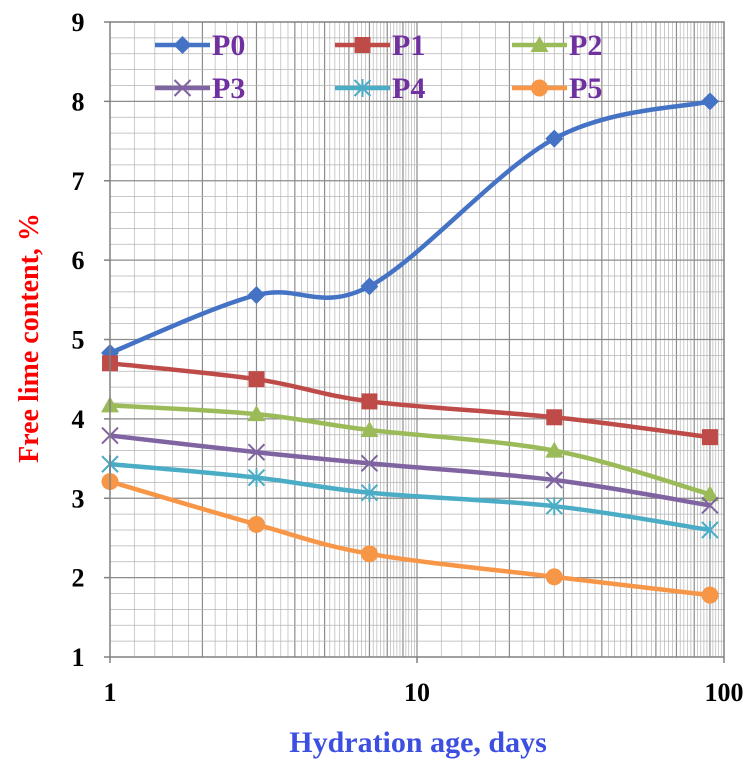  What do you see at coordinates (585, 88) in the screenshot?
I see `legend-label: P5` at bounding box center [585, 88].